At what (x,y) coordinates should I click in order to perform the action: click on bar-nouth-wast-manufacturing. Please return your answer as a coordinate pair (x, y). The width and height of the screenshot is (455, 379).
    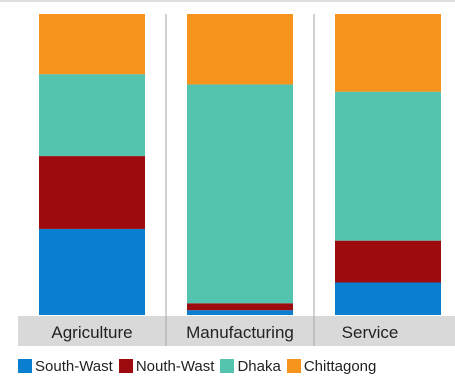
    Looking at the image, I should click on (240, 307).